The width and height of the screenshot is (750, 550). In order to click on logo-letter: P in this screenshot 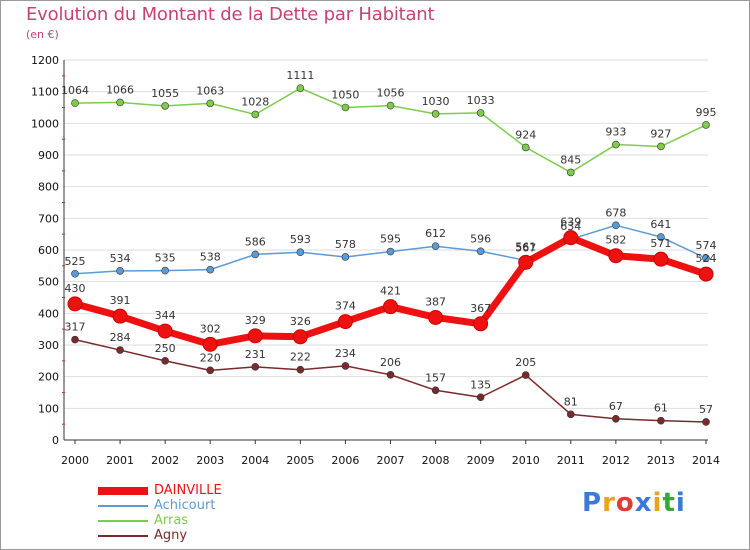, I will do `click(592, 503)`.